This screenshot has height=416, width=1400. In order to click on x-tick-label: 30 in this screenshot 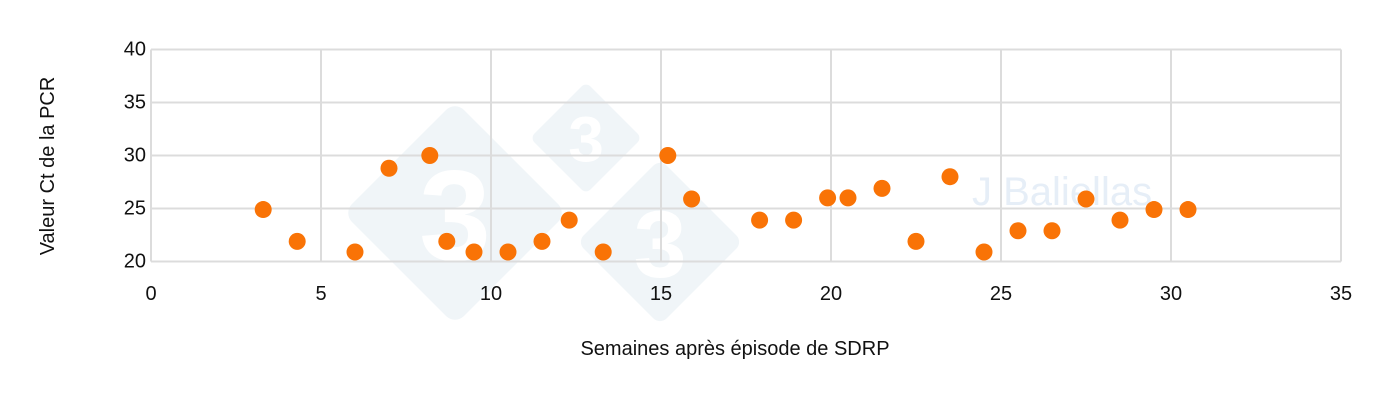, I will do `click(1171, 294)`.